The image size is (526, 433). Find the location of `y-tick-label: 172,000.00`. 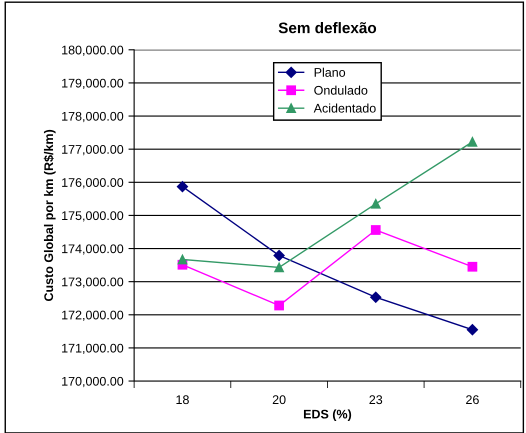

y-tick-label: 172,000.00 is located at coordinates (93, 315).